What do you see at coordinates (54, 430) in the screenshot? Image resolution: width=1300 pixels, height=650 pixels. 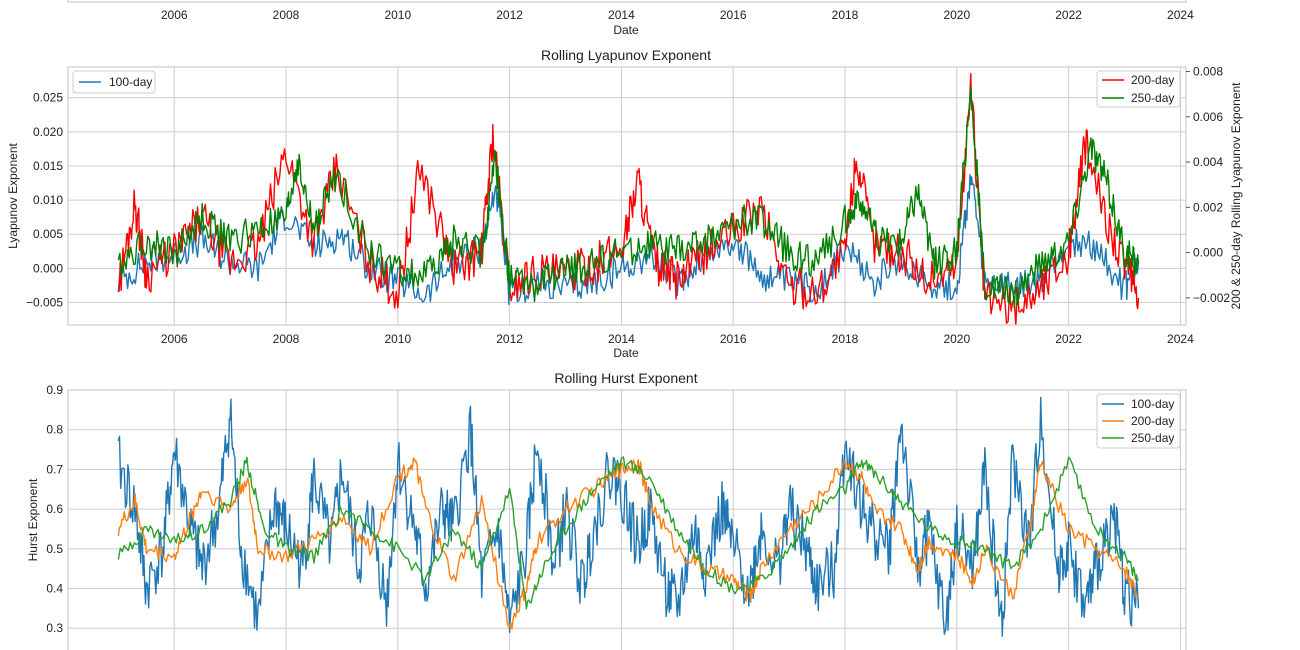 I see `y-tick-0-8: 0.8` at bounding box center [54, 430].